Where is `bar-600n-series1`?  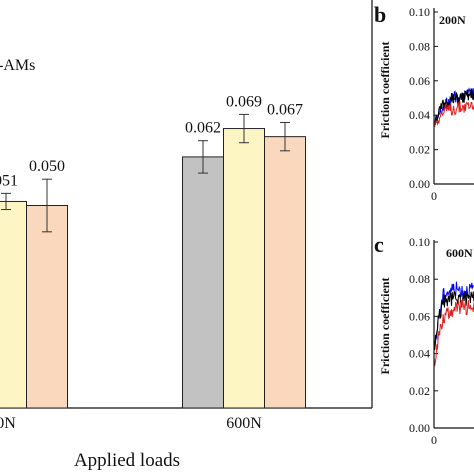
bar-600n-series1 is located at coordinates (203, 282).